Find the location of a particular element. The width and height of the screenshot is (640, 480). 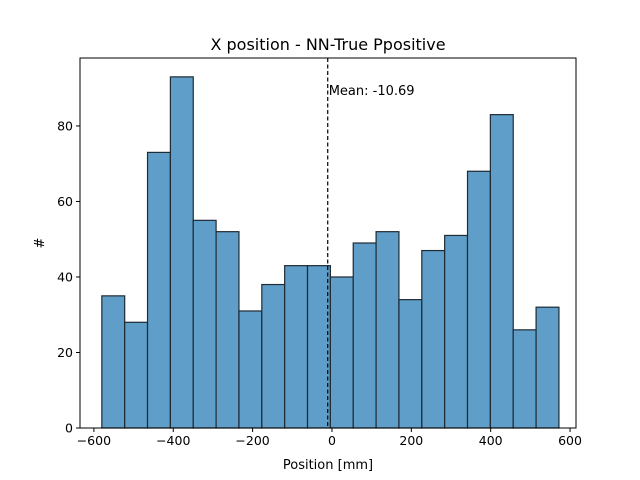

x-tick-label: 600 is located at coordinates (570, 440).